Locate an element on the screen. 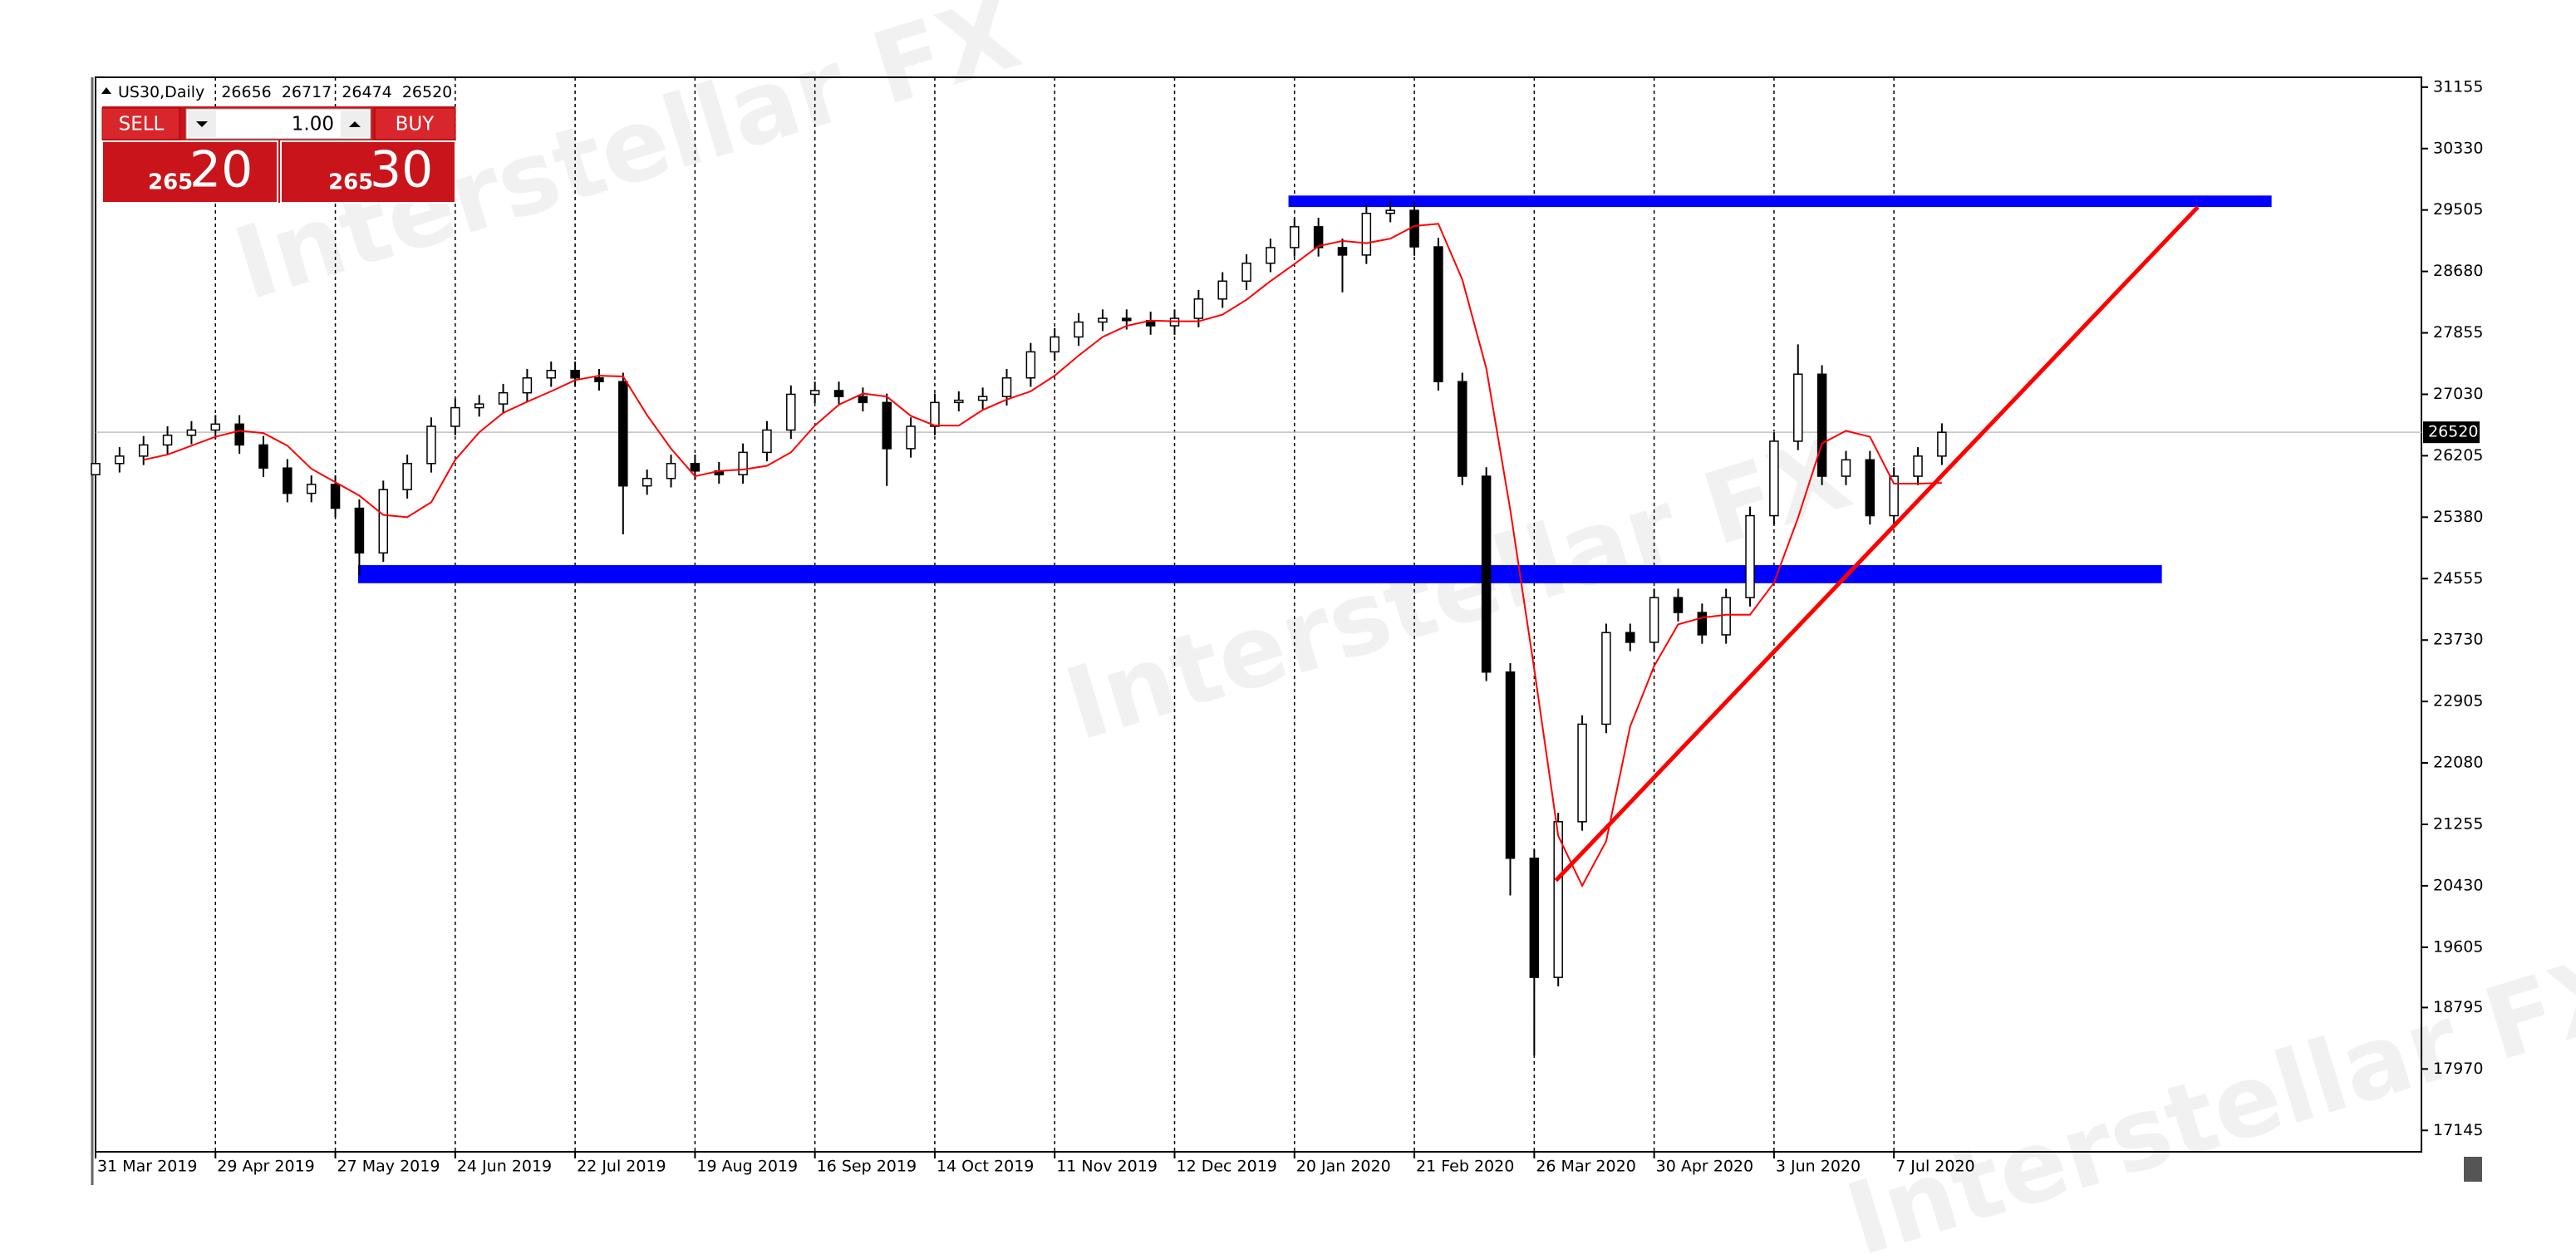 This screenshot has width=2576, height=1254. y-tick-label: 25380 is located at coordinates (2458, 517).